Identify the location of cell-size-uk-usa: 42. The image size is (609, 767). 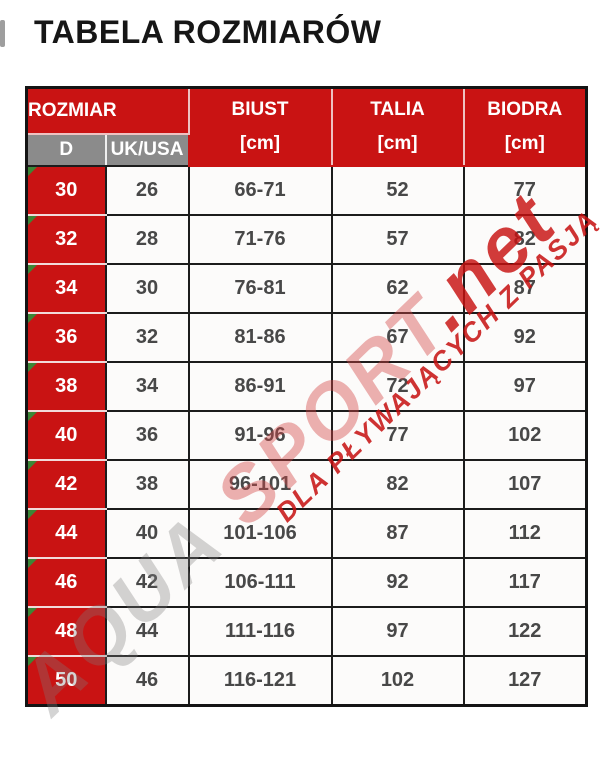
(147, 582).